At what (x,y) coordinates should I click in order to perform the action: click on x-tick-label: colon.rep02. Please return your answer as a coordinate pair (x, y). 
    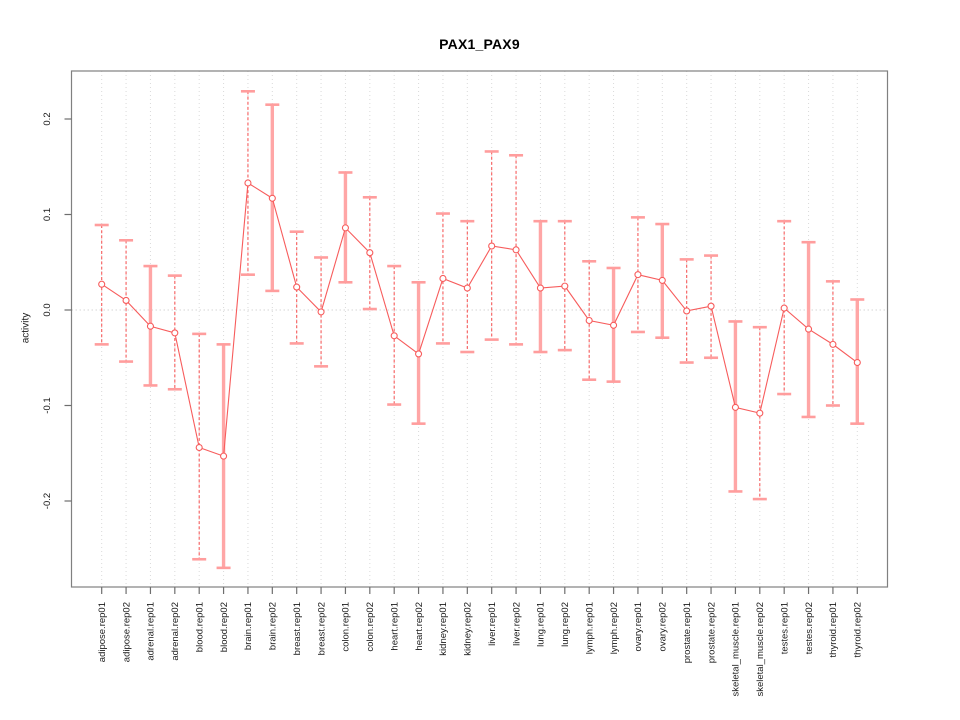
    Looking at the image, I should click on (370, 627).